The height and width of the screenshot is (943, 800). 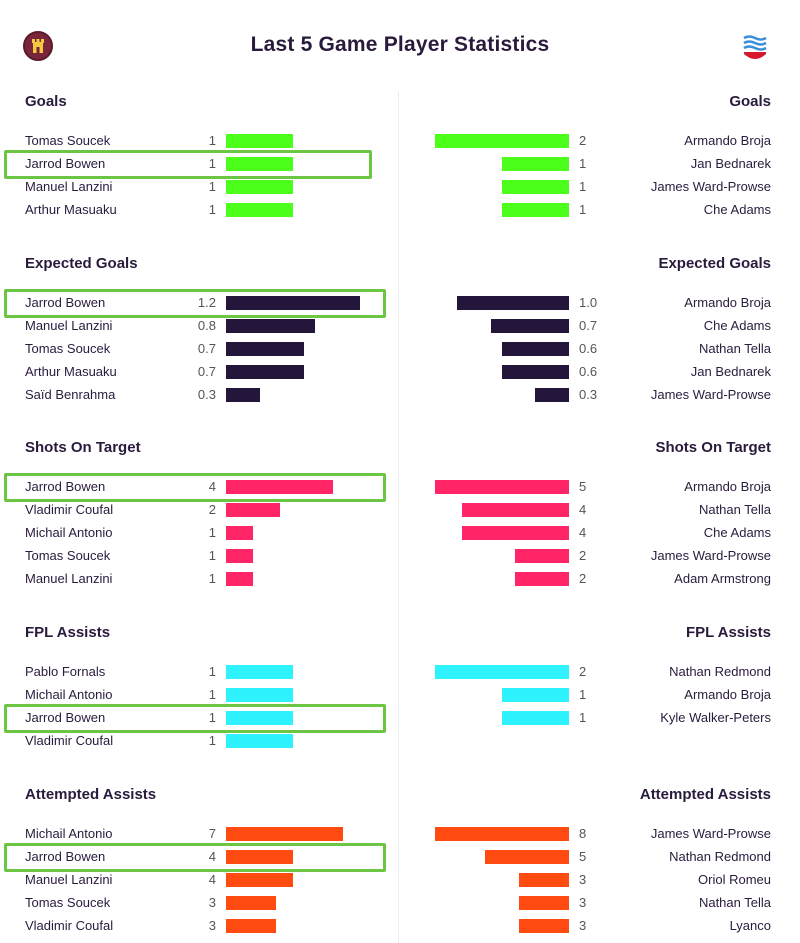 What do you see at coordinates (200, 510) in the screenshot?
I see `player-stat-row: Vladimir Coufal 2` at bounding box center [200, 510].